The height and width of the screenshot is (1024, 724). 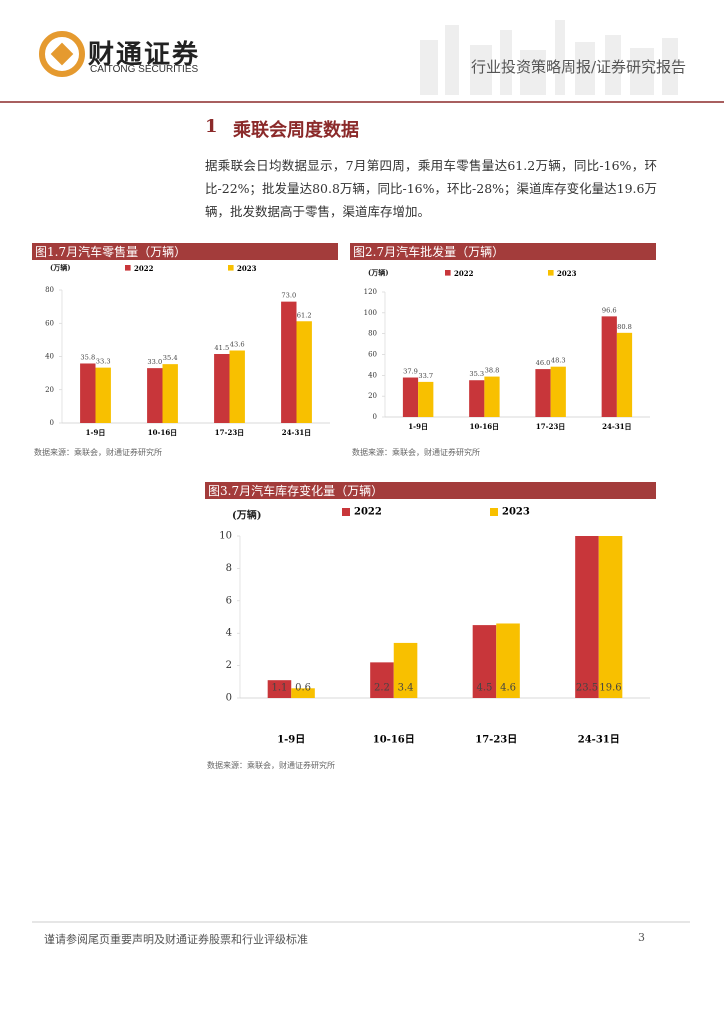 I want to click on value-label: 41.5, so click(x=221, y=348).